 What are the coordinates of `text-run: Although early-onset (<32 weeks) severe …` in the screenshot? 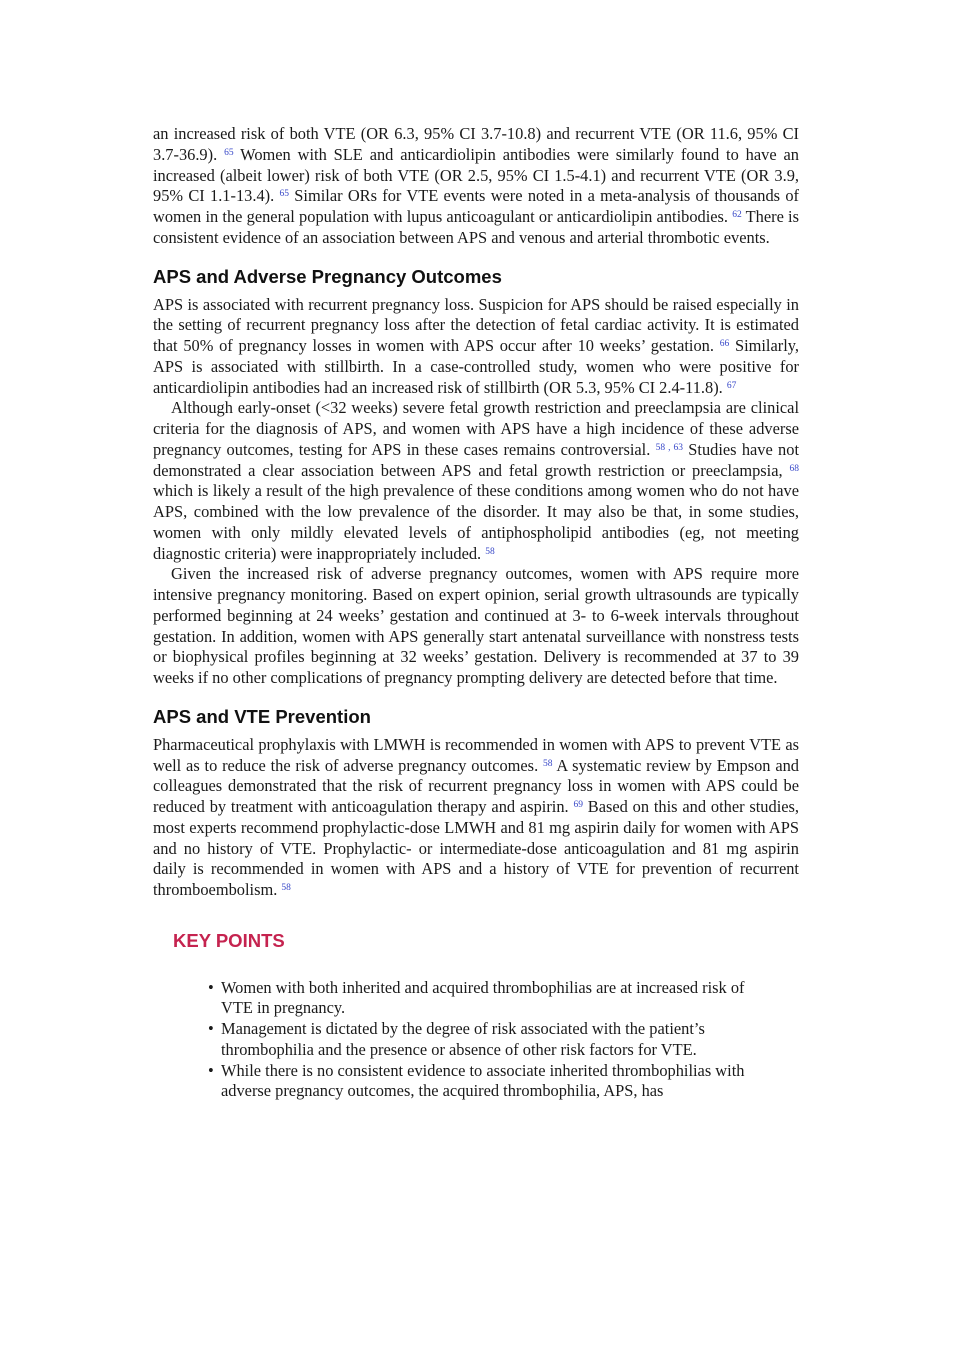 It's located at (476, 428).